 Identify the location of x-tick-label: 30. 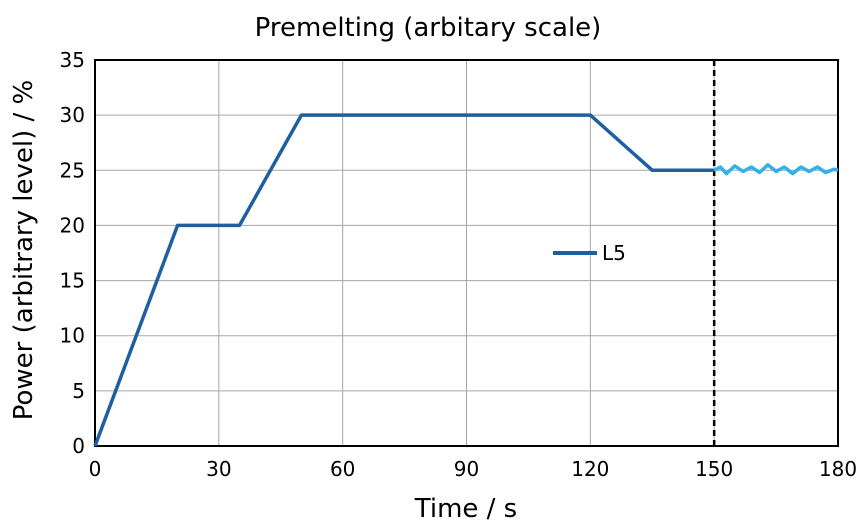
(218, 469).